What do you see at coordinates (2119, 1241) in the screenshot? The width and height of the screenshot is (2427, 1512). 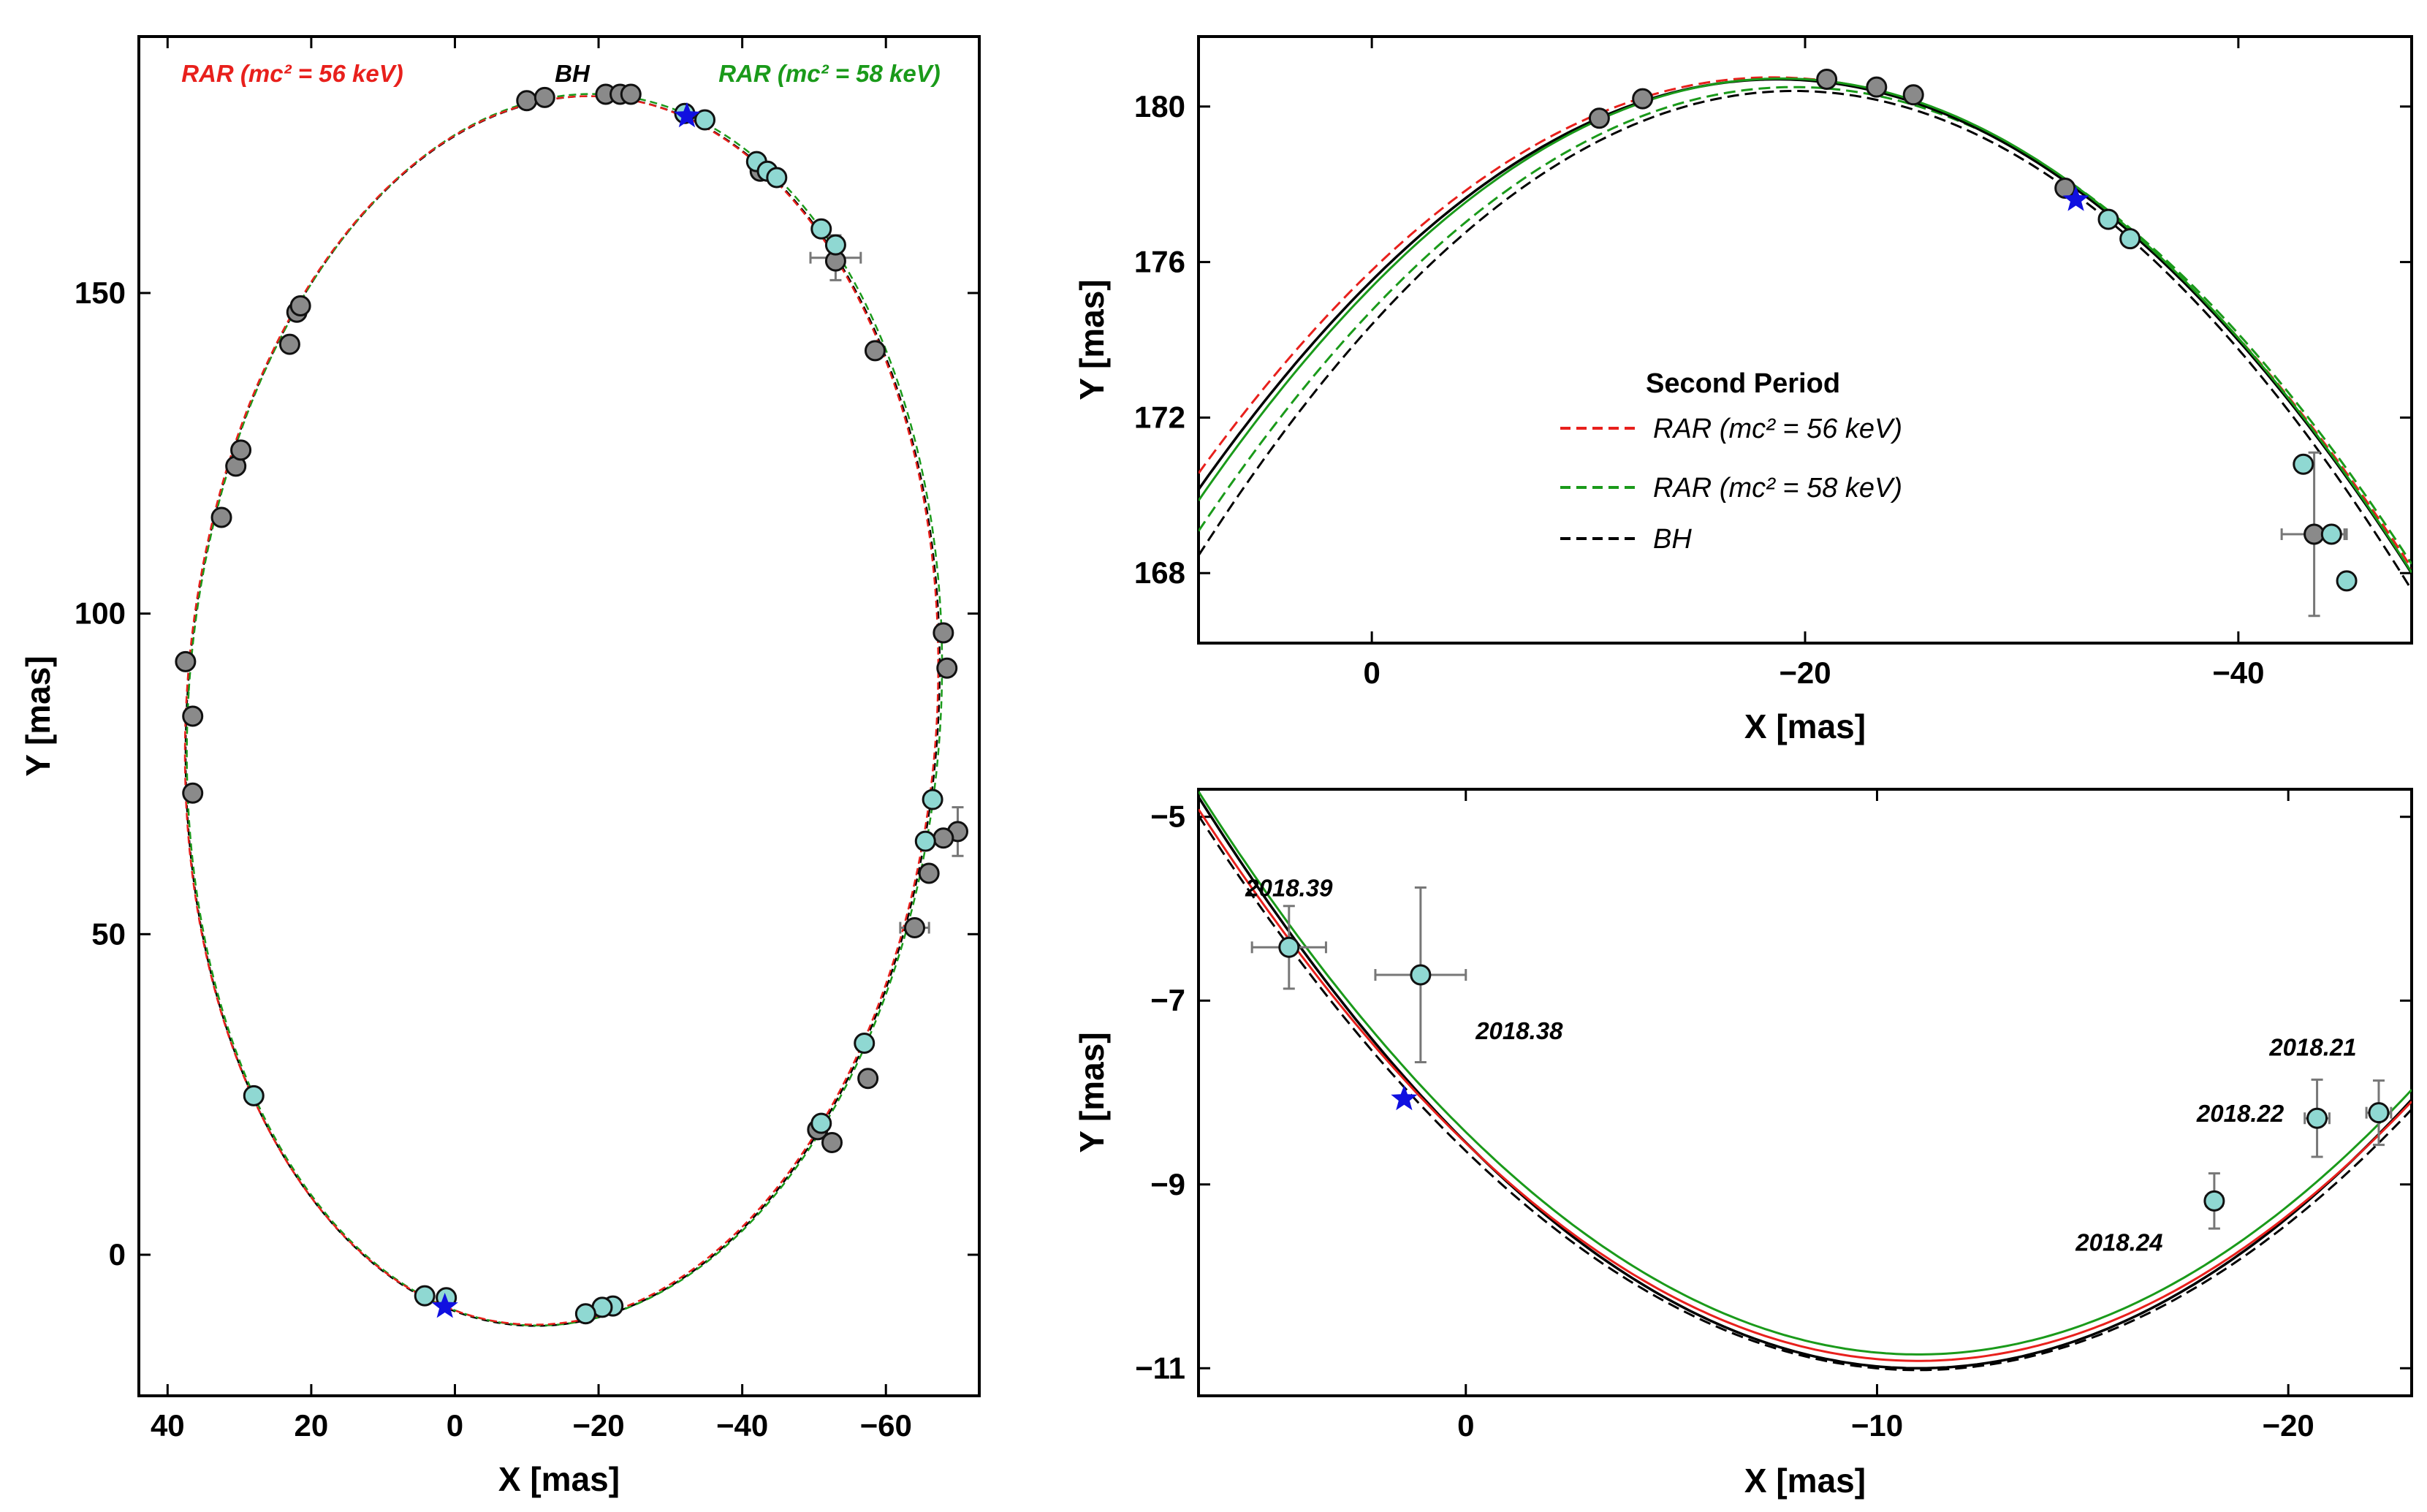 I see `point-date-label: 2018.24` at bounding box center [2119, 1241].